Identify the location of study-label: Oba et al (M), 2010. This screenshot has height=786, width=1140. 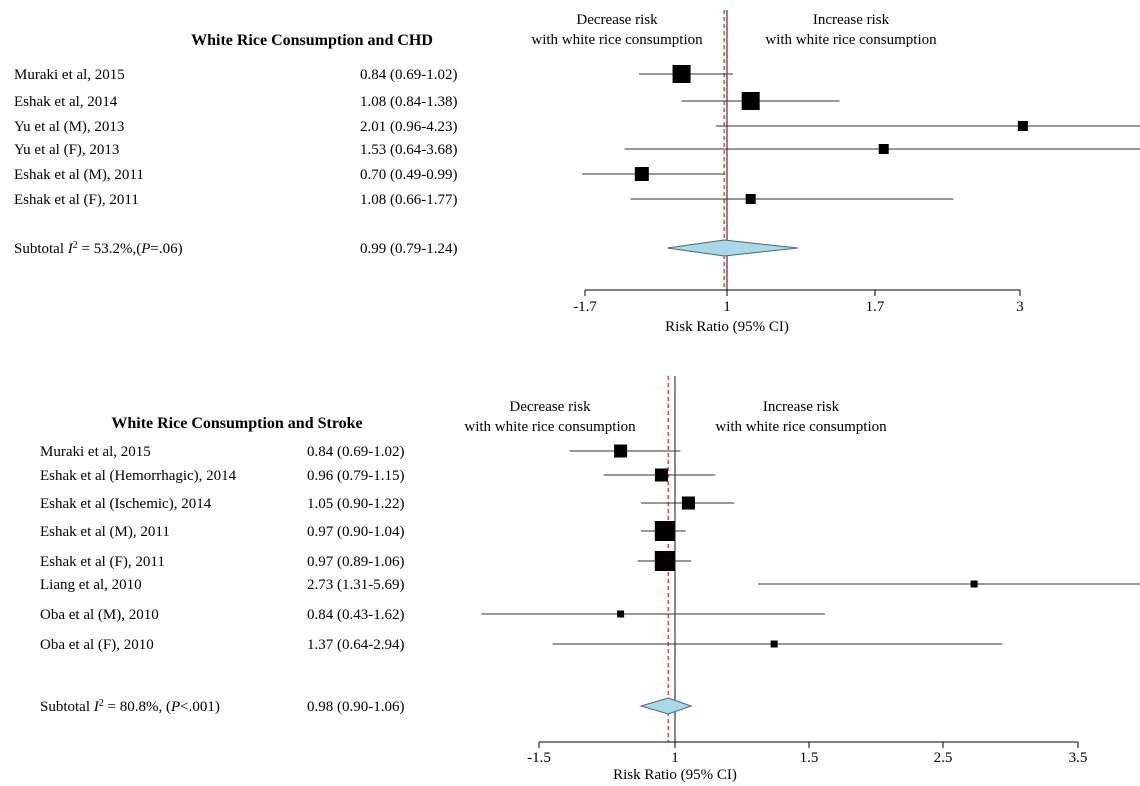
(99, 615).